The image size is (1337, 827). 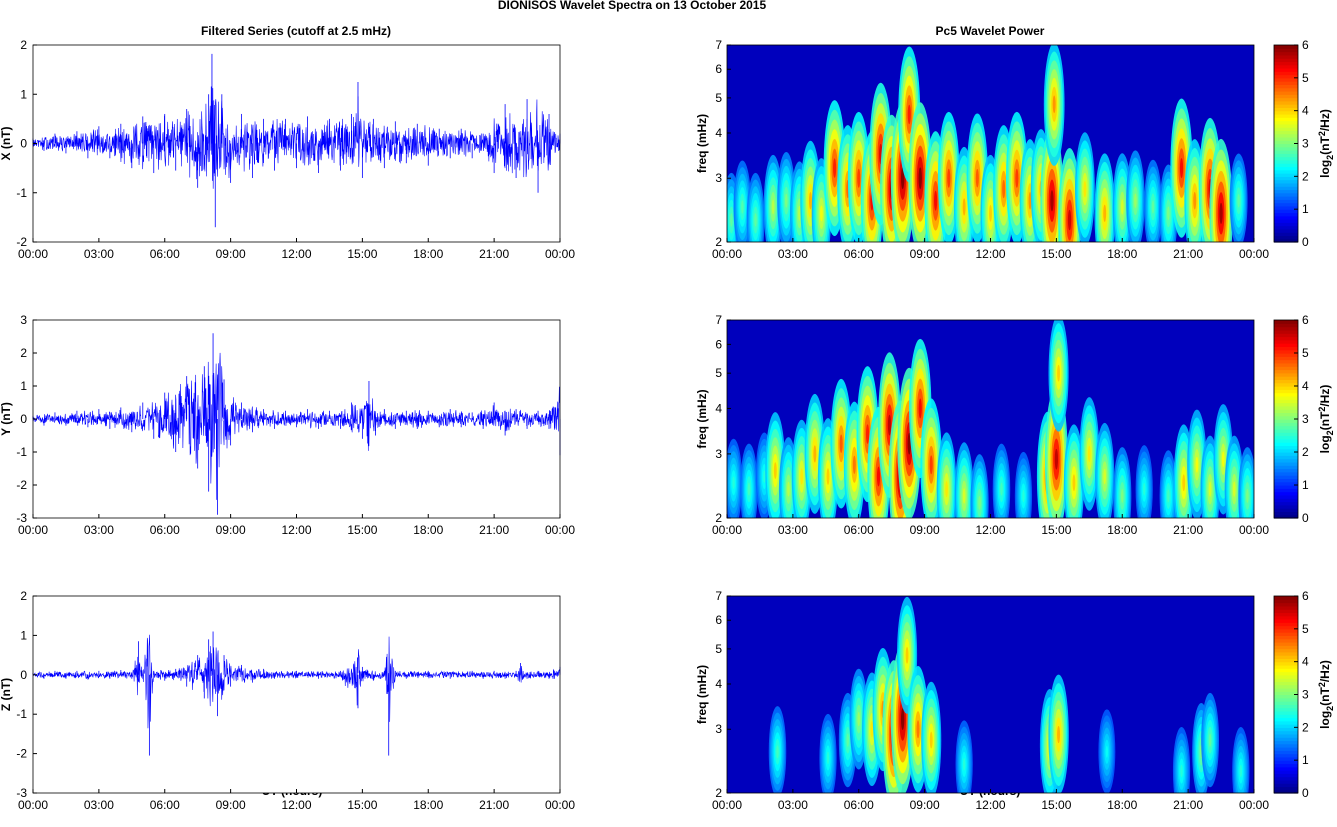 What do you see at coordinates (362, 805) in the screenshot?
I see `z-series-x-tick-label: 15:00` at bounding box center [362, 805].